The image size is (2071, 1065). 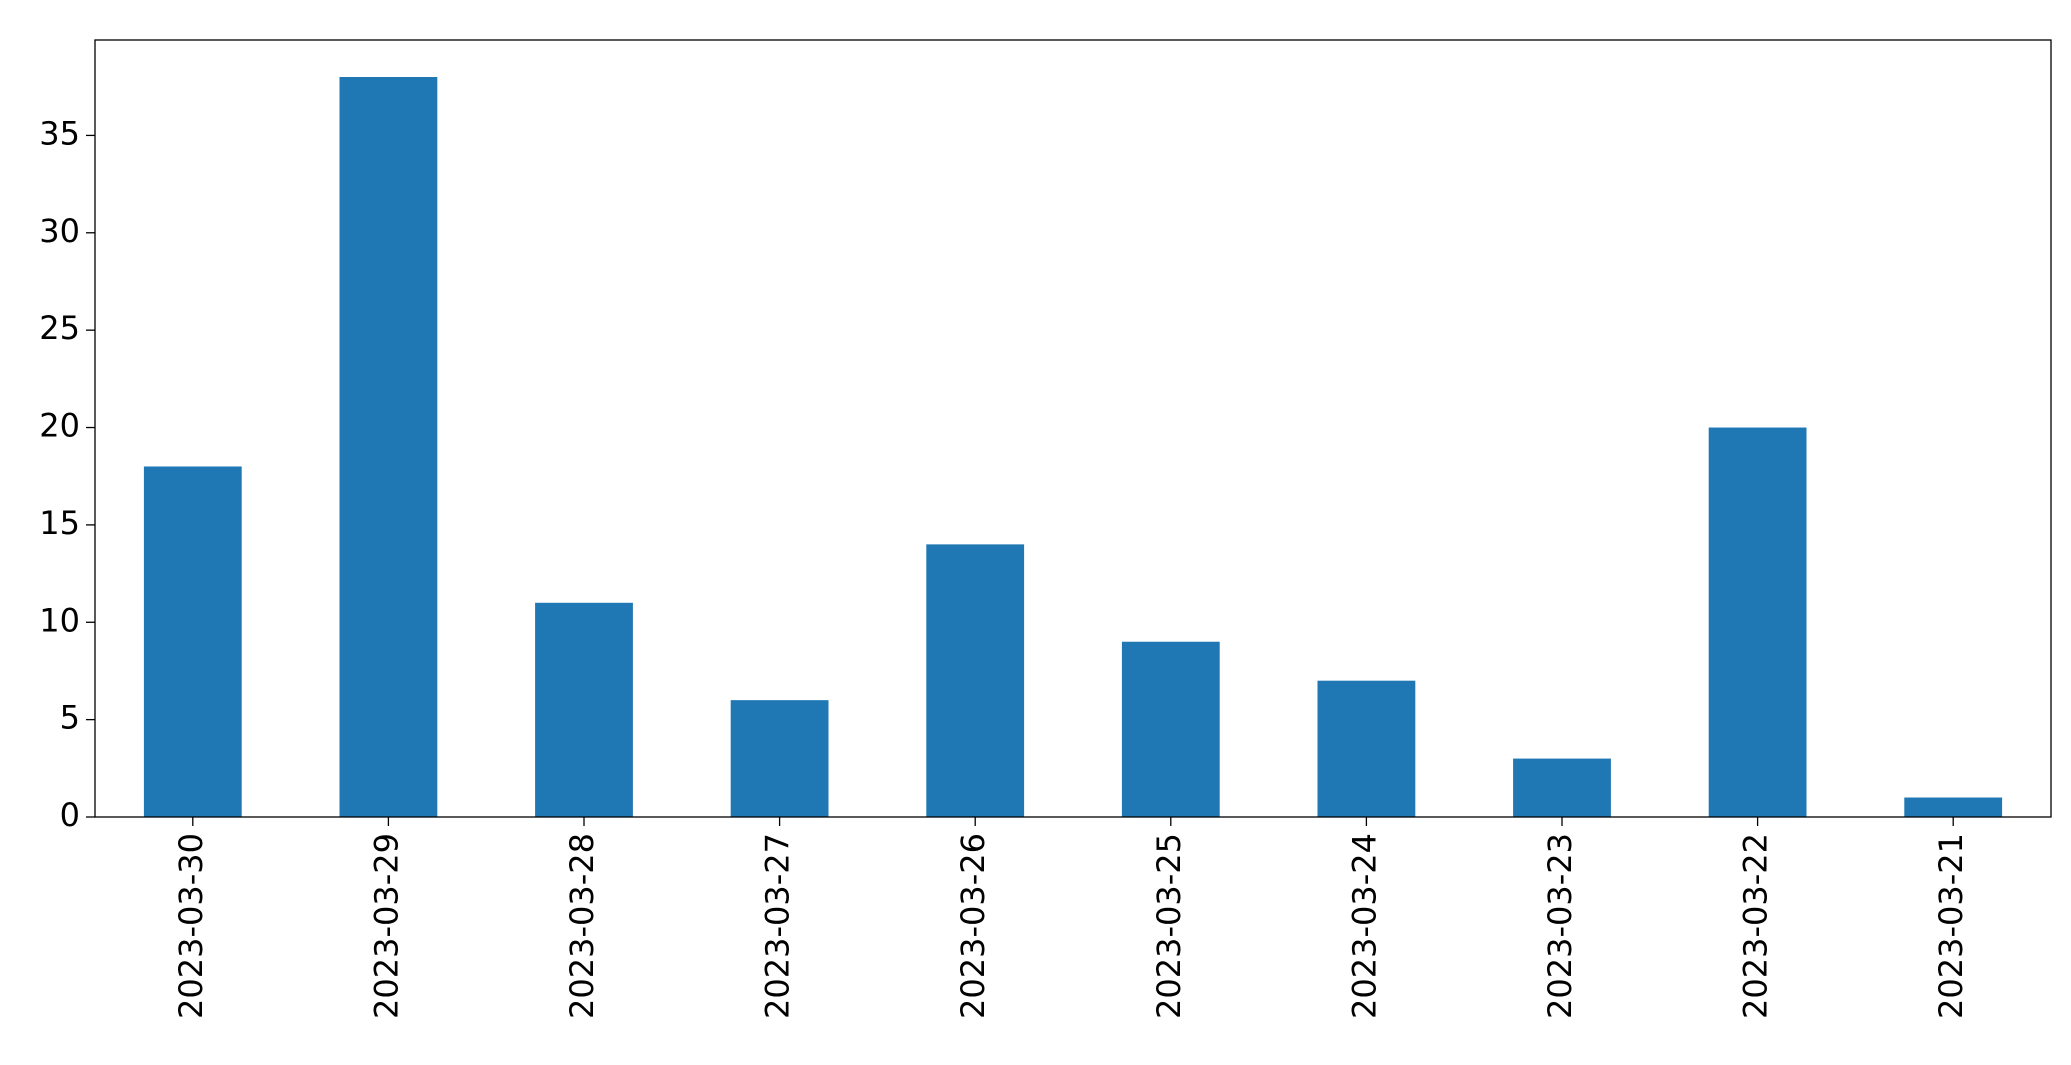 I want to click on y-tick-label: 25, so click(x=59, y=328).